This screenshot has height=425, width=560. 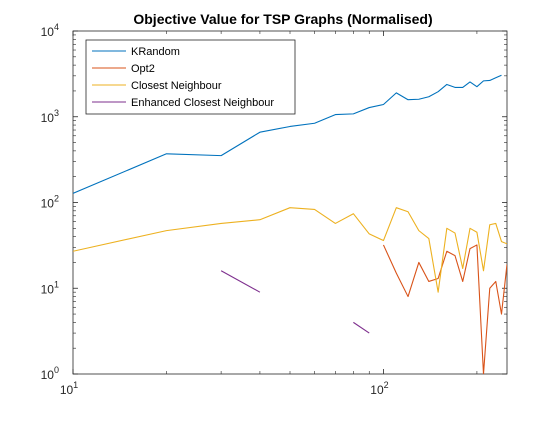 I want to click on y-tick-label: 10⁴, so click(x=50, y=30).